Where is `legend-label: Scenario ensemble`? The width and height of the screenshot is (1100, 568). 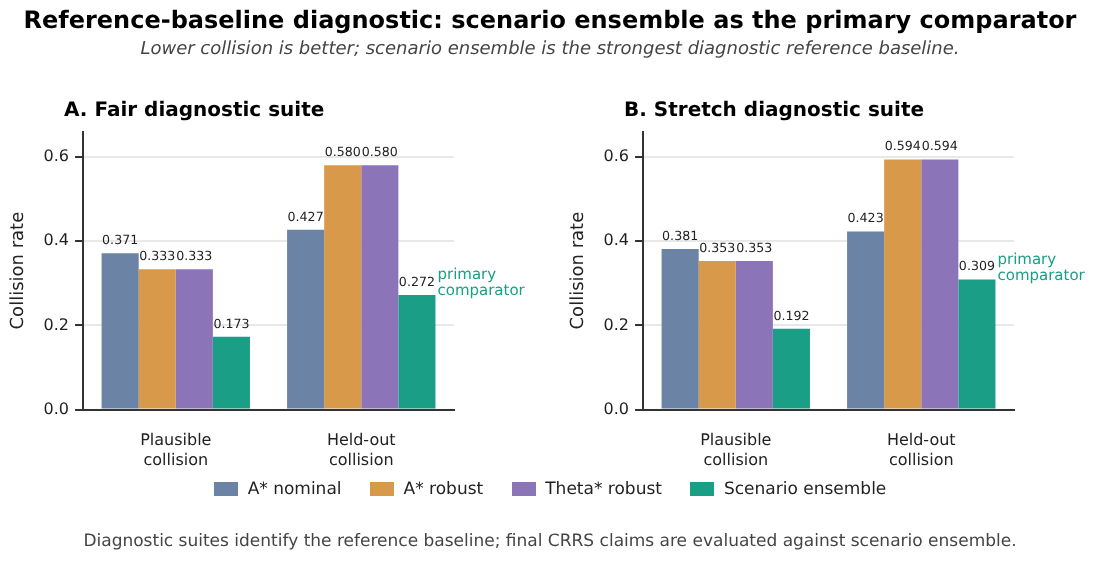 legend-label: Scenario ensemble is located at coordinates (804, 490).